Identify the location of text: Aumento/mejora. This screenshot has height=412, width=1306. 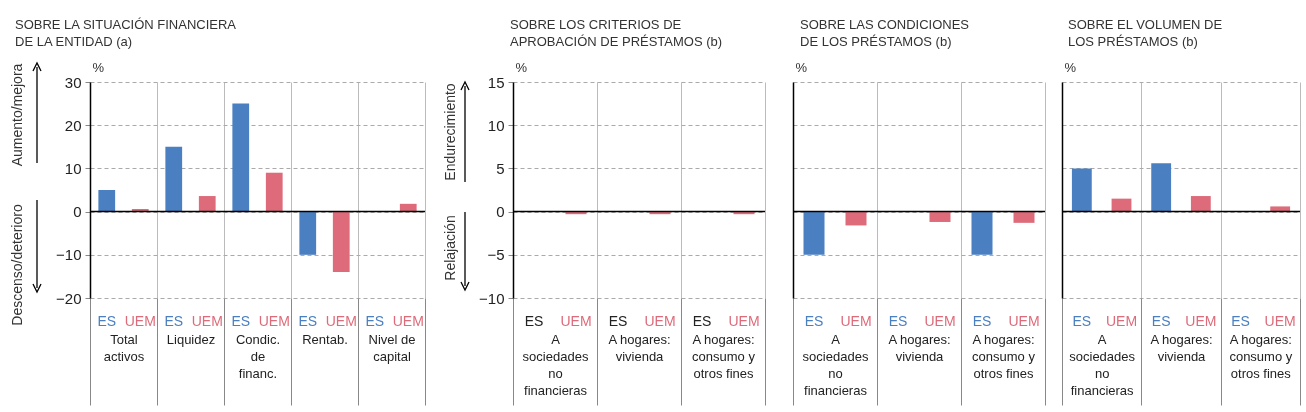
(17, 115).